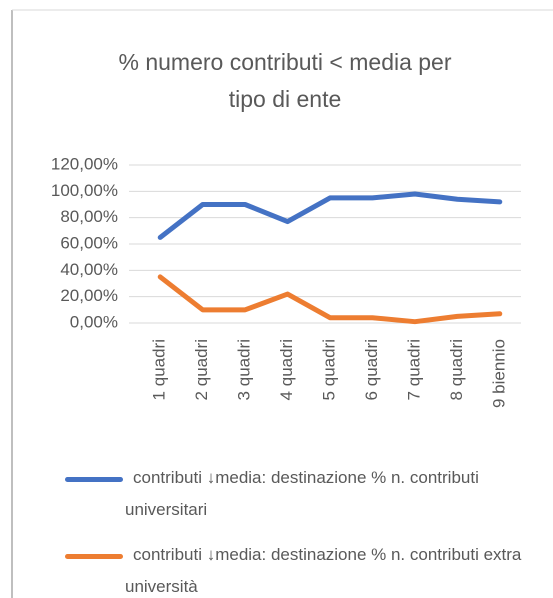 Image resolution: width=553 pixels, height=598 pixels. What do you see at coordinates (94, 321) in the screenshot?
I see `y-tick-label: 0,00%` at bounding box center [94, 321].